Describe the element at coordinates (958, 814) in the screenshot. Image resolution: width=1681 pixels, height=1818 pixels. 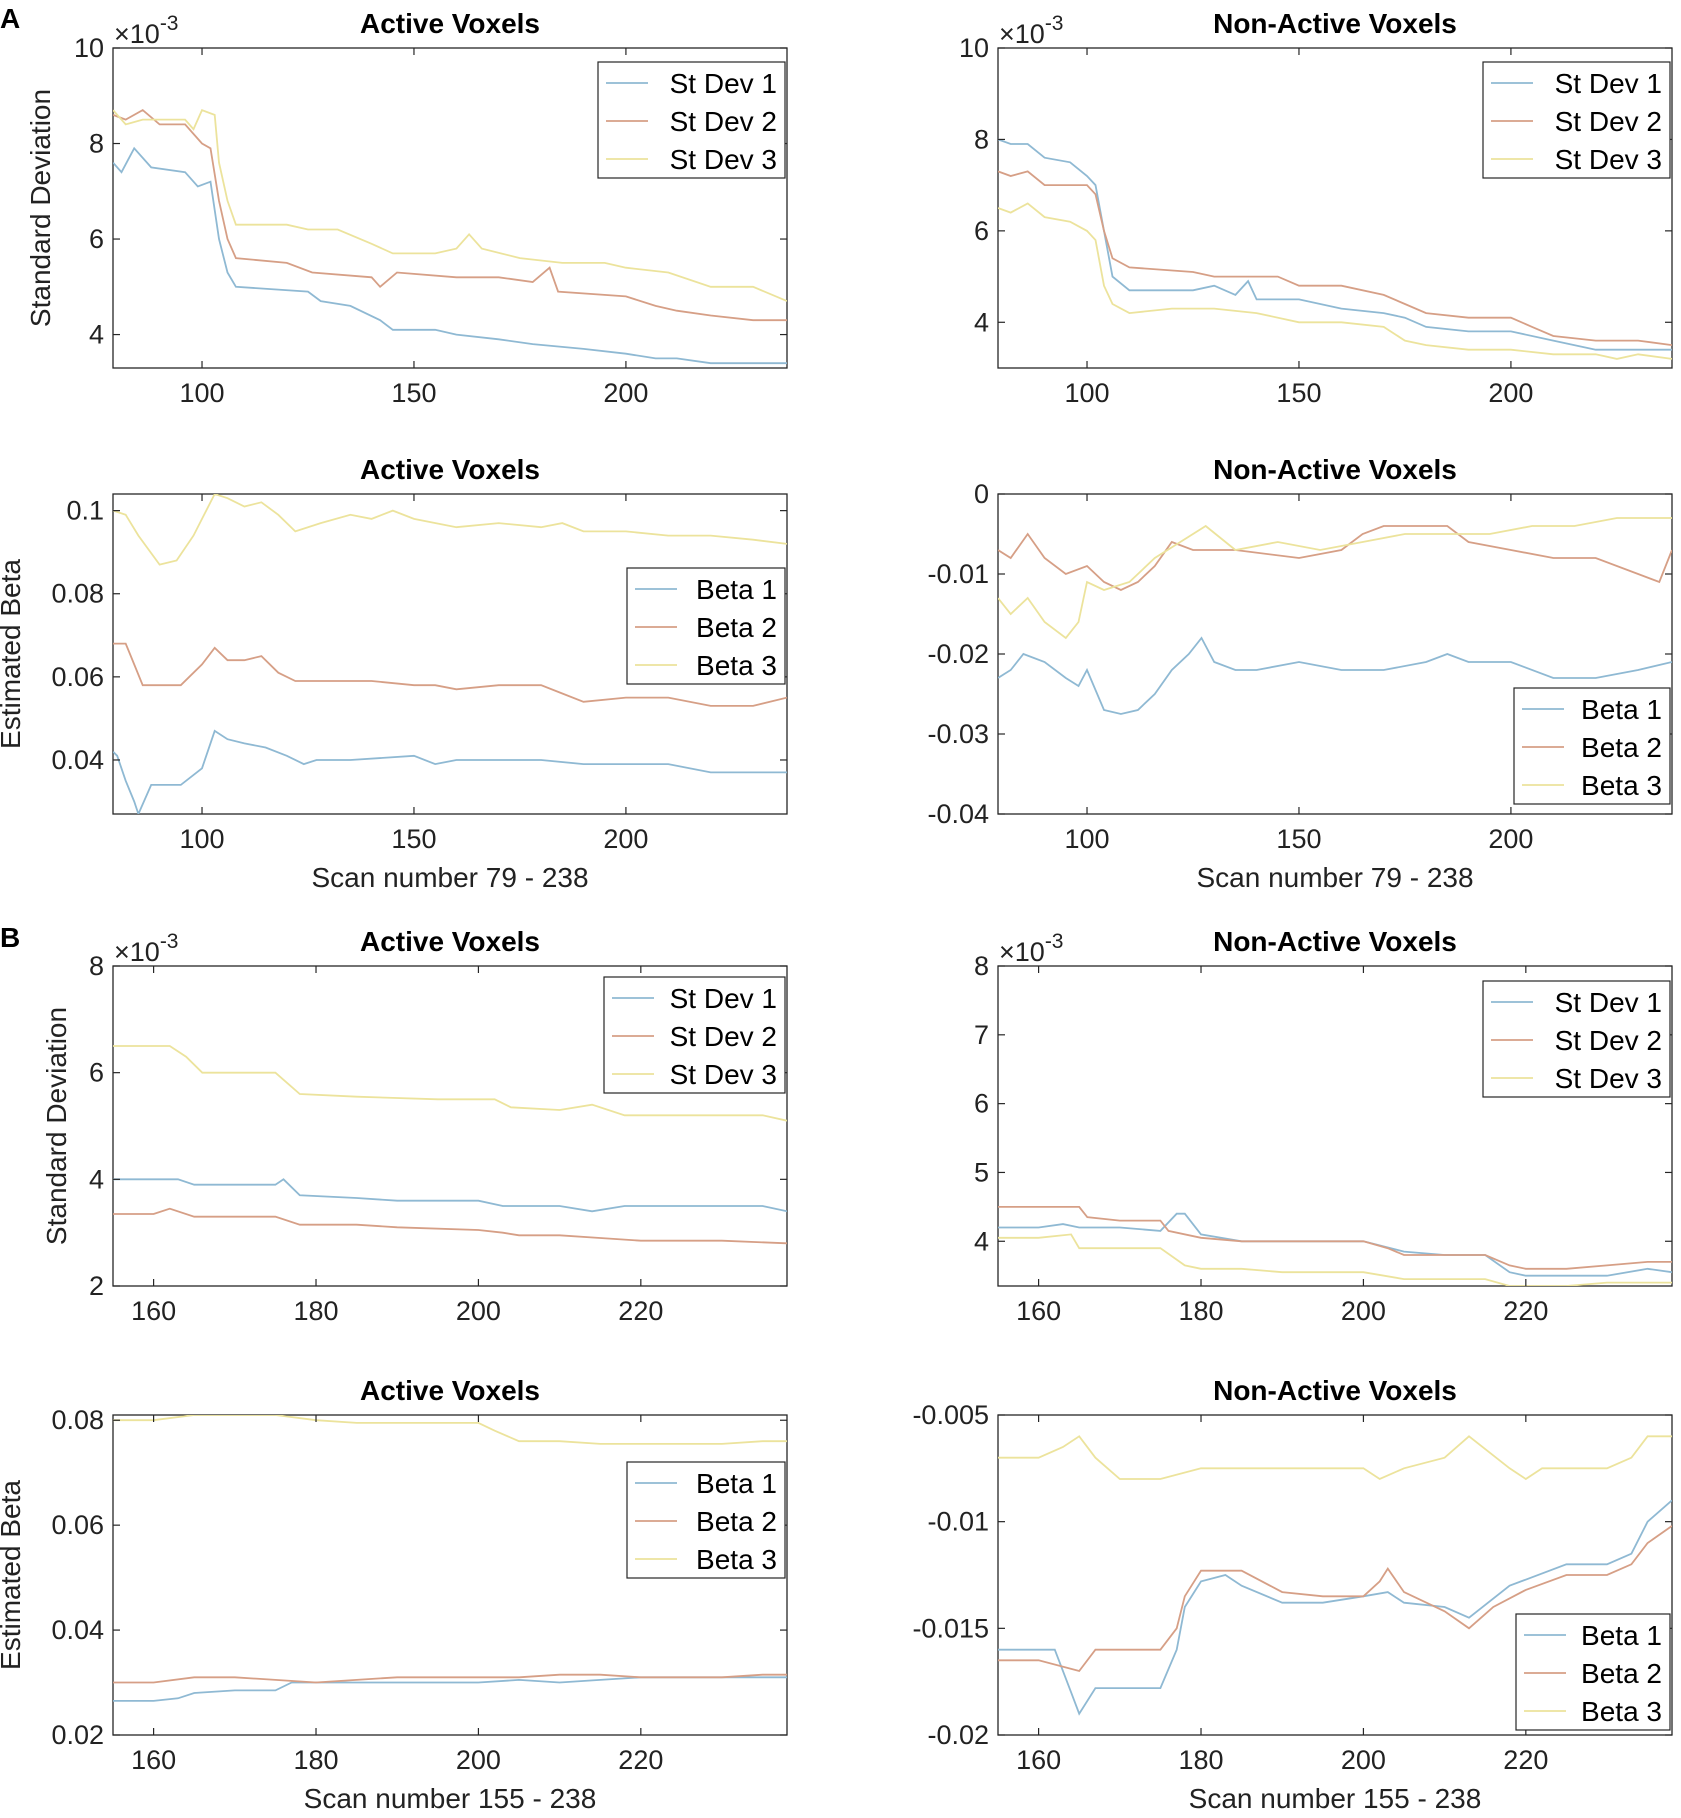
I see `y-tick-label: -0.04` at that location.